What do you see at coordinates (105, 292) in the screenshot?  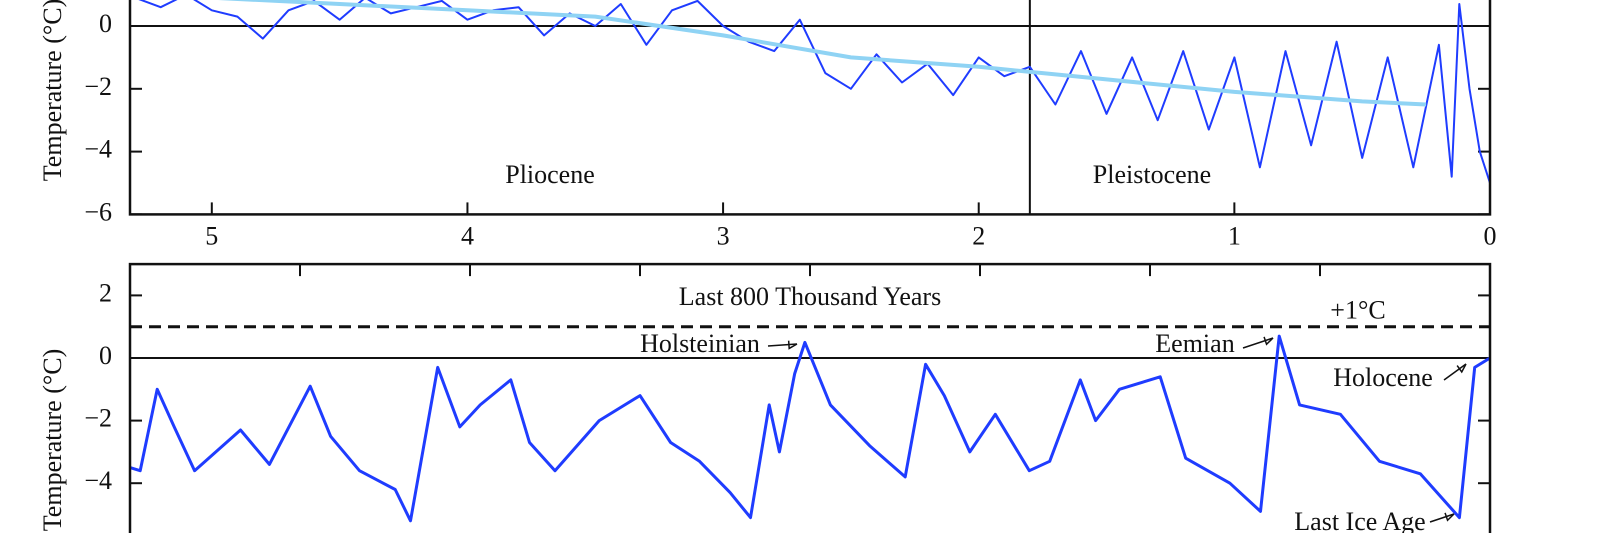 I see `y-tick-label: 2` at bounding box center [105, 292].